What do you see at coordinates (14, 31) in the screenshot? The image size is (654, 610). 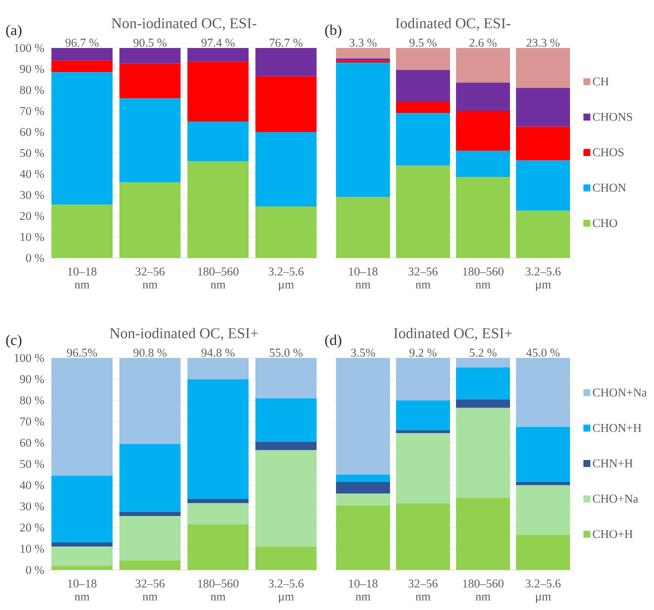 I see `text: (a)` at bounding box center [14, 31].